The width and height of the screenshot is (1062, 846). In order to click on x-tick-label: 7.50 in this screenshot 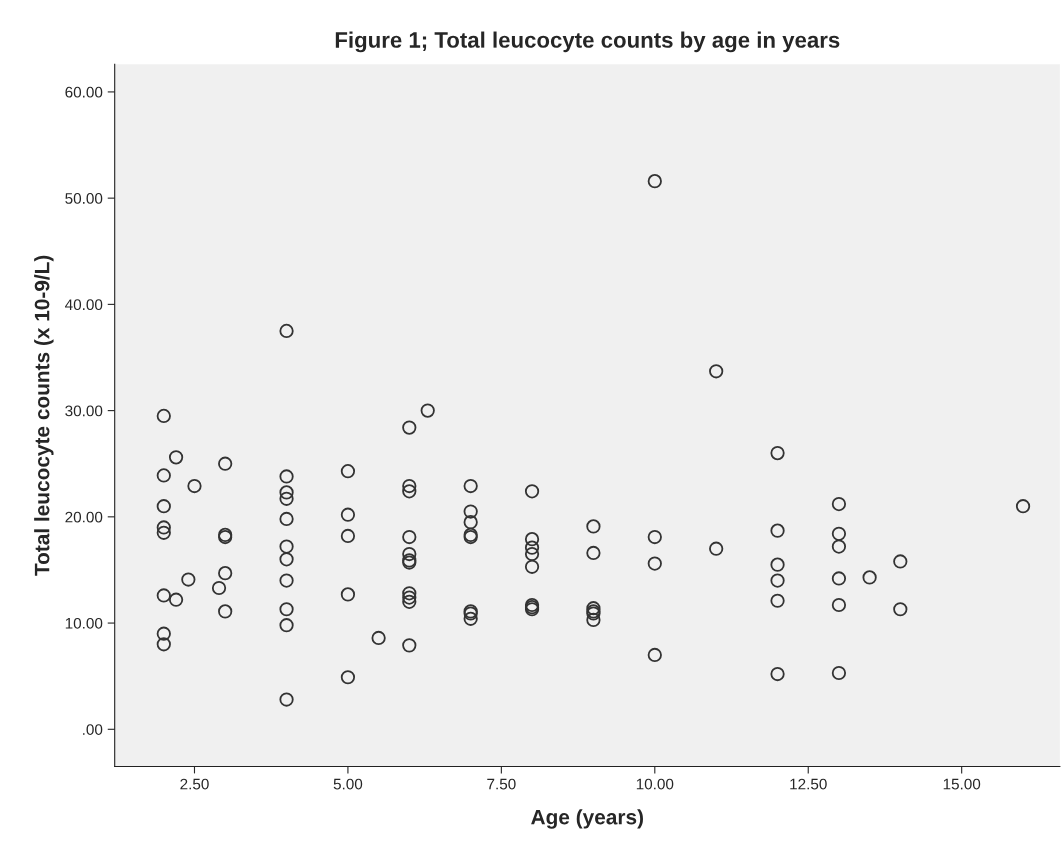, I will do `click(501, 784)`.